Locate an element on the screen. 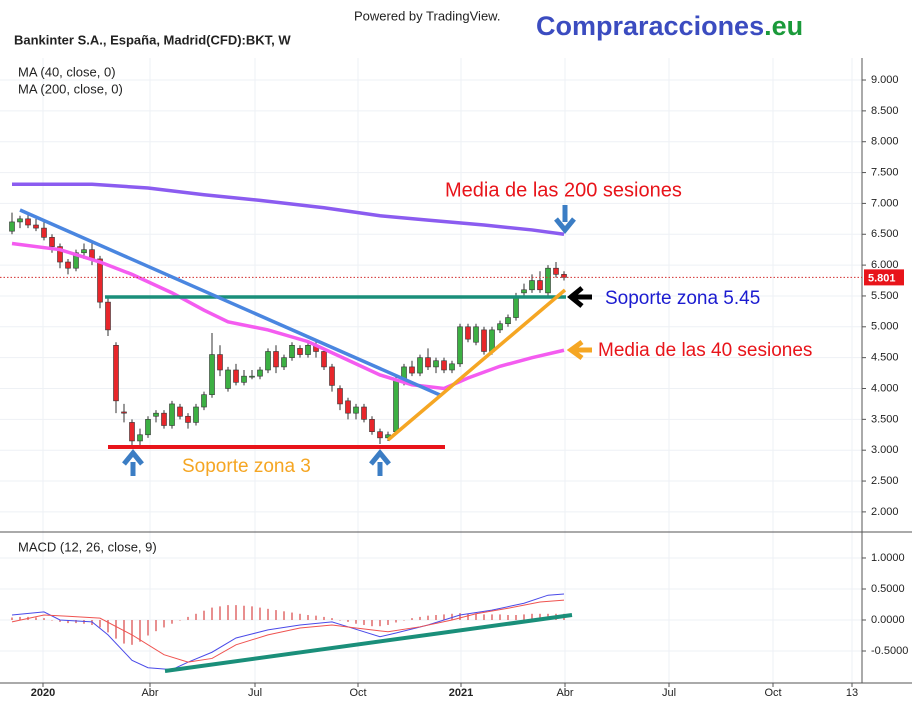 Image resolution: width=920 pixels, height=707 pixels. arrow-up is located at coordinates (380, 462).